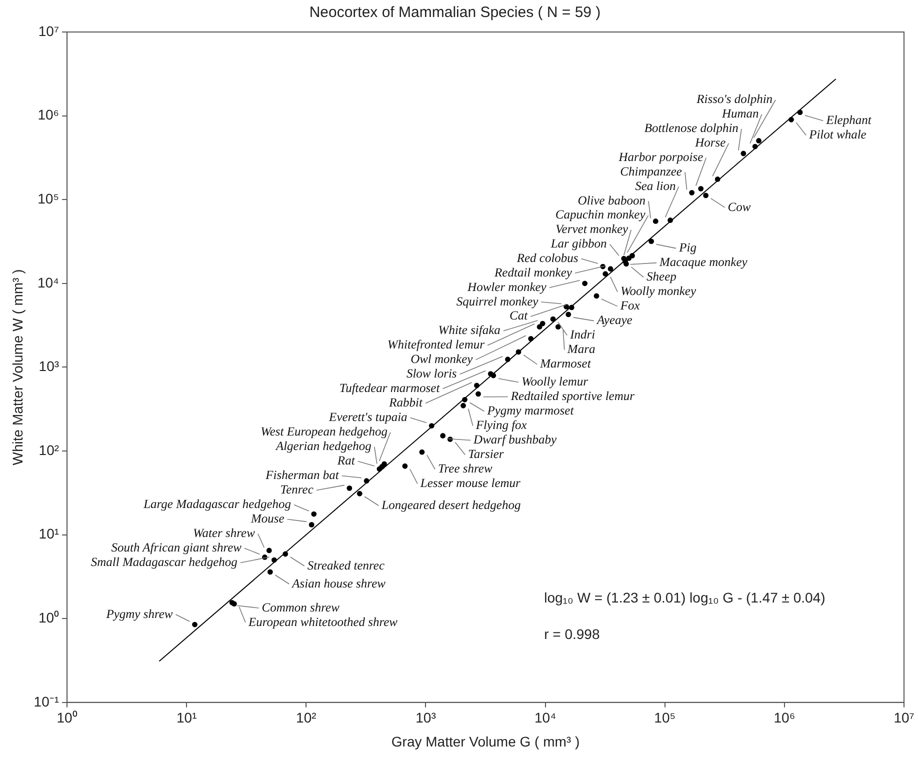  I want to click on x-tick-label: 10¹, so click(187, 718).